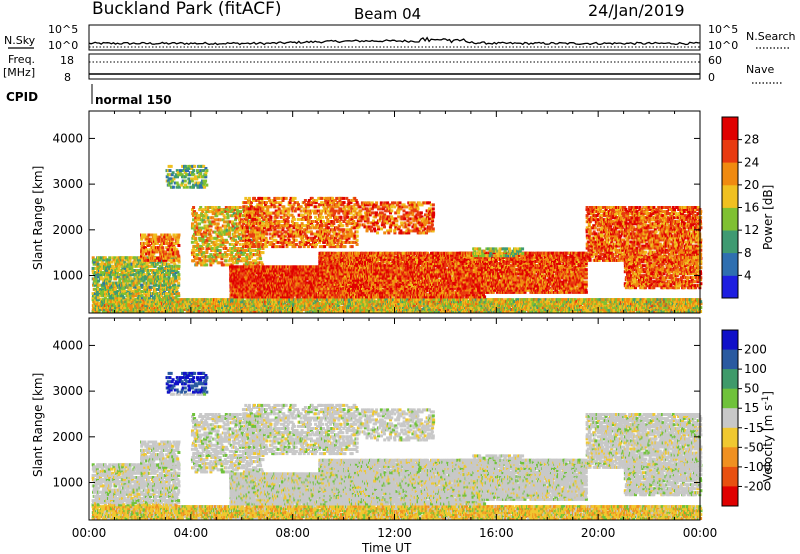  What do you see at coordinates (19, 72) in the screenshot?
I see `freq-unit-label: [MHz]` at bounding box center [19, 72].